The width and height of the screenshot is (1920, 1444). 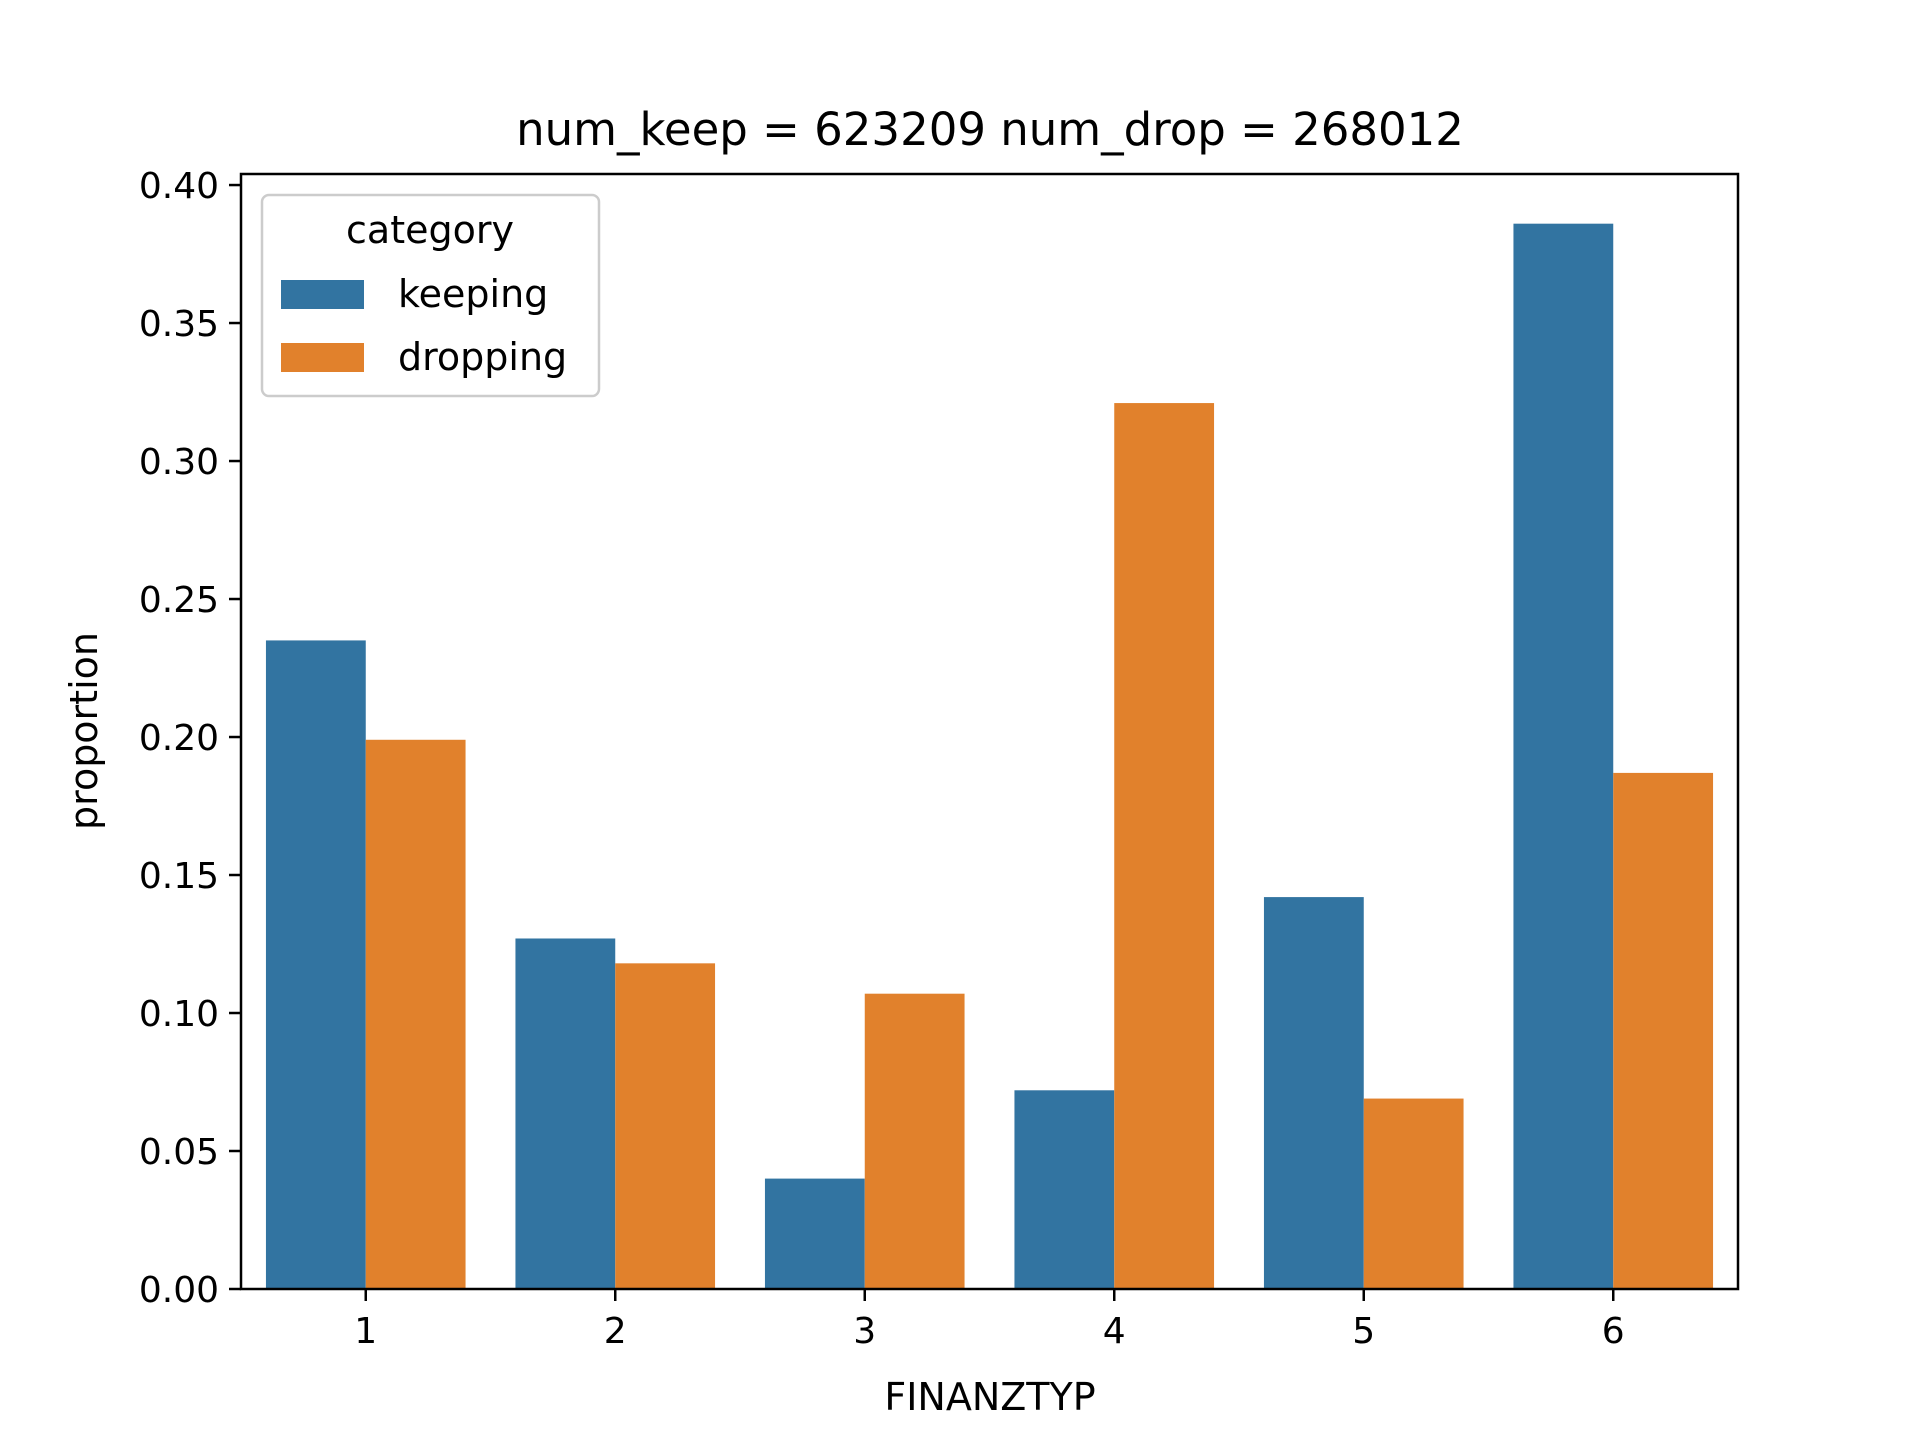 I want to click on x-axis-label: FINANZTYP, so click(x=989, y=1397).